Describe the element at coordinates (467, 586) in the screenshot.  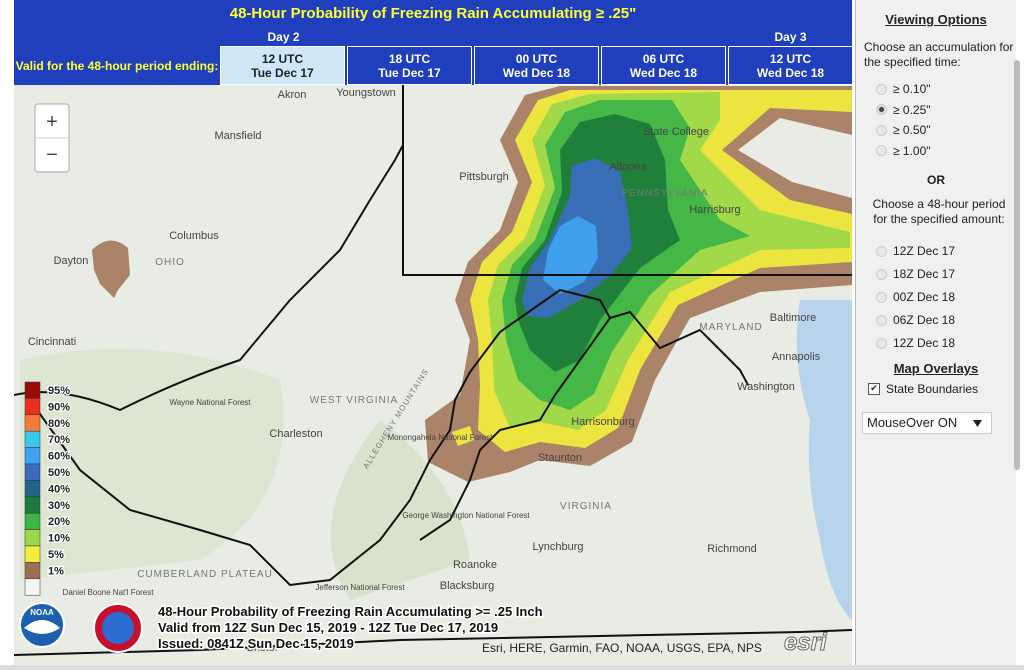
I see `map-label: Blacksburg` at that location.